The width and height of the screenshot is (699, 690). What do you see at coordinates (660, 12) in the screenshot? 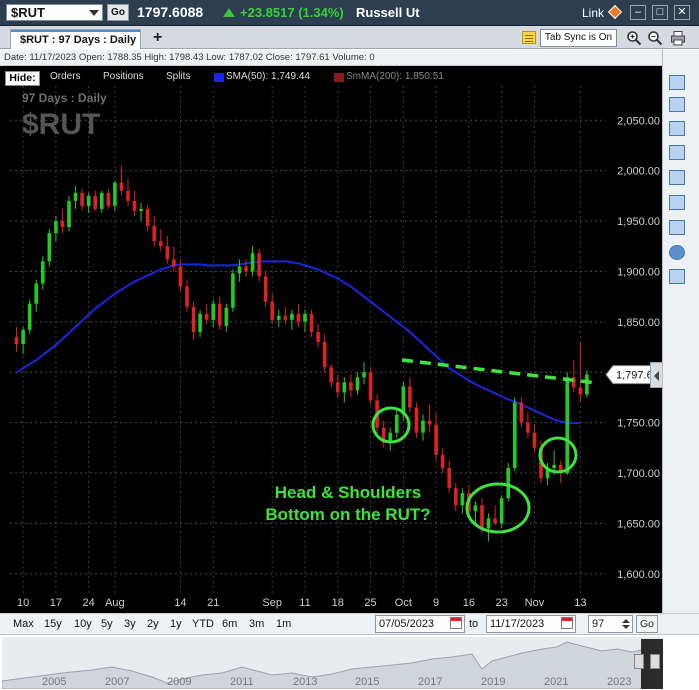
I see `maximize-button: □` at bounding box center [660, 12].